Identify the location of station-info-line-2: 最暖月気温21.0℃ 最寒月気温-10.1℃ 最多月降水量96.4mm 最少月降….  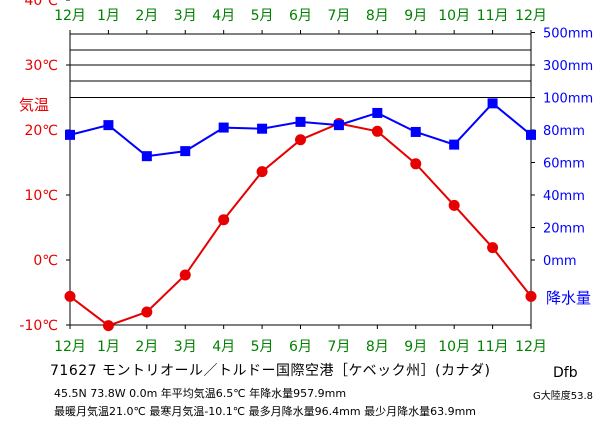
(265, 411).